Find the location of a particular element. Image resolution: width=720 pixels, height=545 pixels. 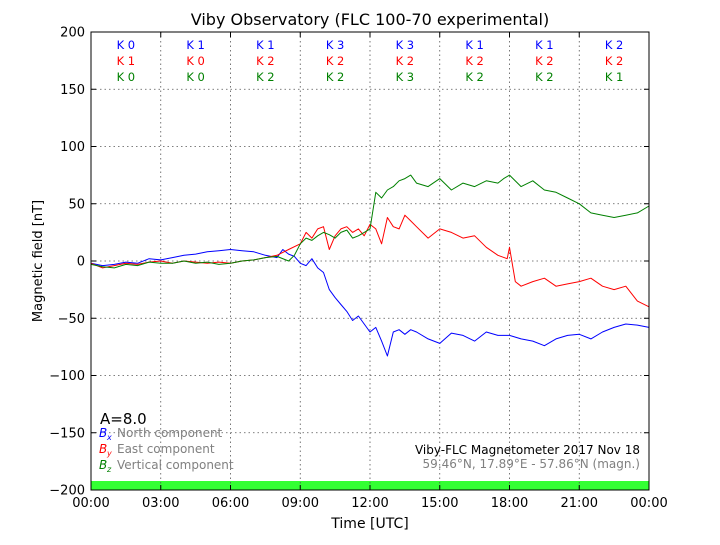

legend-subscript: y is located at coordinates (109, 453).